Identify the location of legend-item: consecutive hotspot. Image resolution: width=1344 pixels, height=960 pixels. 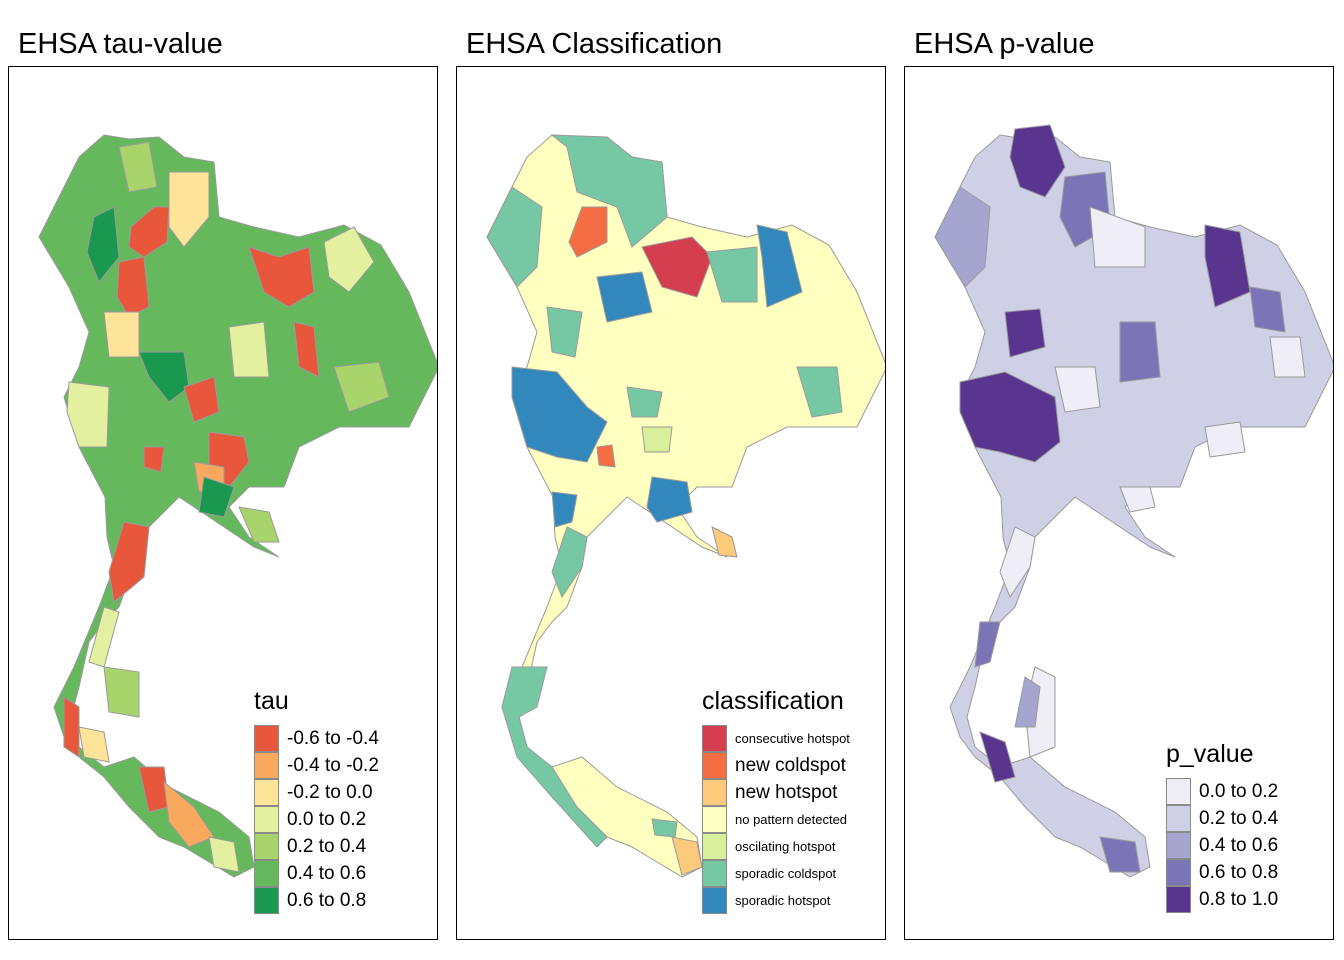
(776, 738).